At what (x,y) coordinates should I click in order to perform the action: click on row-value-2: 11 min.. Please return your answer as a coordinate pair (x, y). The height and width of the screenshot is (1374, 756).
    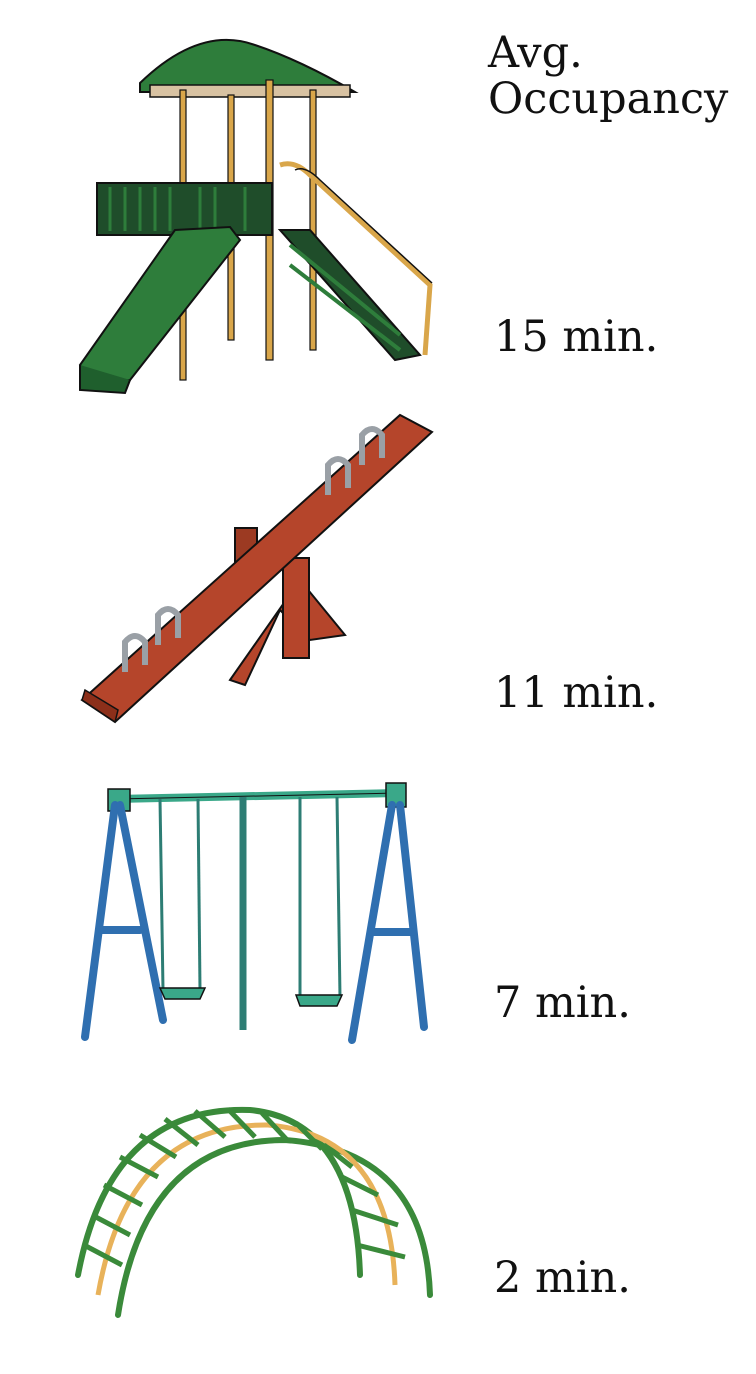
    Looking at the image, I should click on (576, 693).